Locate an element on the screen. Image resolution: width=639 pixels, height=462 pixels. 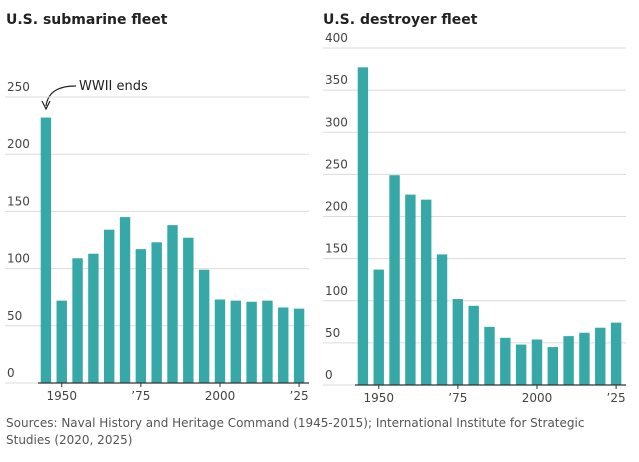
annotation: WWII ends is located at coordinates (113, 86).